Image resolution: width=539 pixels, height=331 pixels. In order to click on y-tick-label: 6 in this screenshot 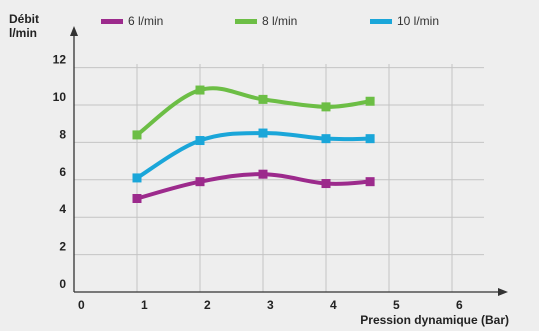, I will do `click(62, 172)`.